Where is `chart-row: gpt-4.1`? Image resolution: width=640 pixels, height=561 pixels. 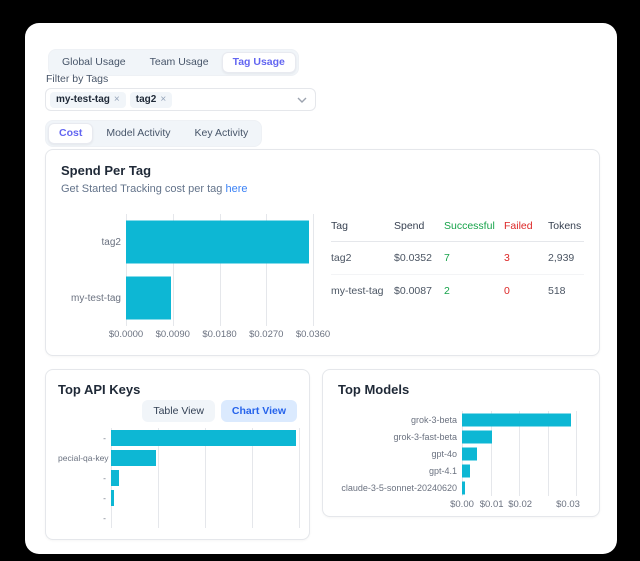 chart-row: gpt-4.1 is located at coordinates (457, 470).